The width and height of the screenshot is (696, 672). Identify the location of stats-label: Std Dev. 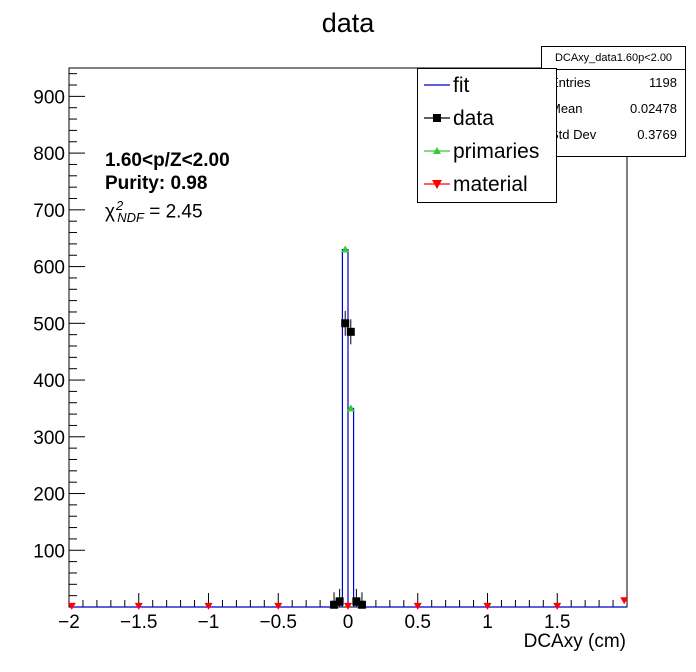
(573, 134).